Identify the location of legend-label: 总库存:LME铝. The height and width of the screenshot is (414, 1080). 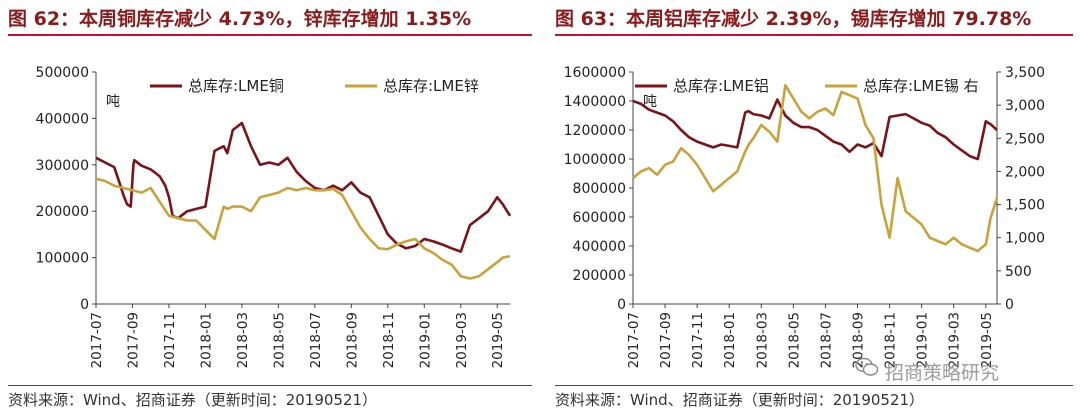
(721, 86).